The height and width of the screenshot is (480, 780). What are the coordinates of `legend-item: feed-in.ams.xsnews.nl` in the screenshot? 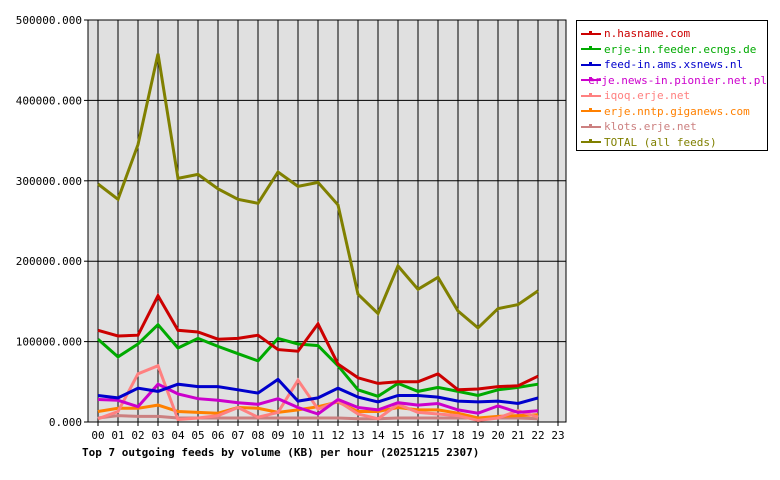 It's located at (674, 65).